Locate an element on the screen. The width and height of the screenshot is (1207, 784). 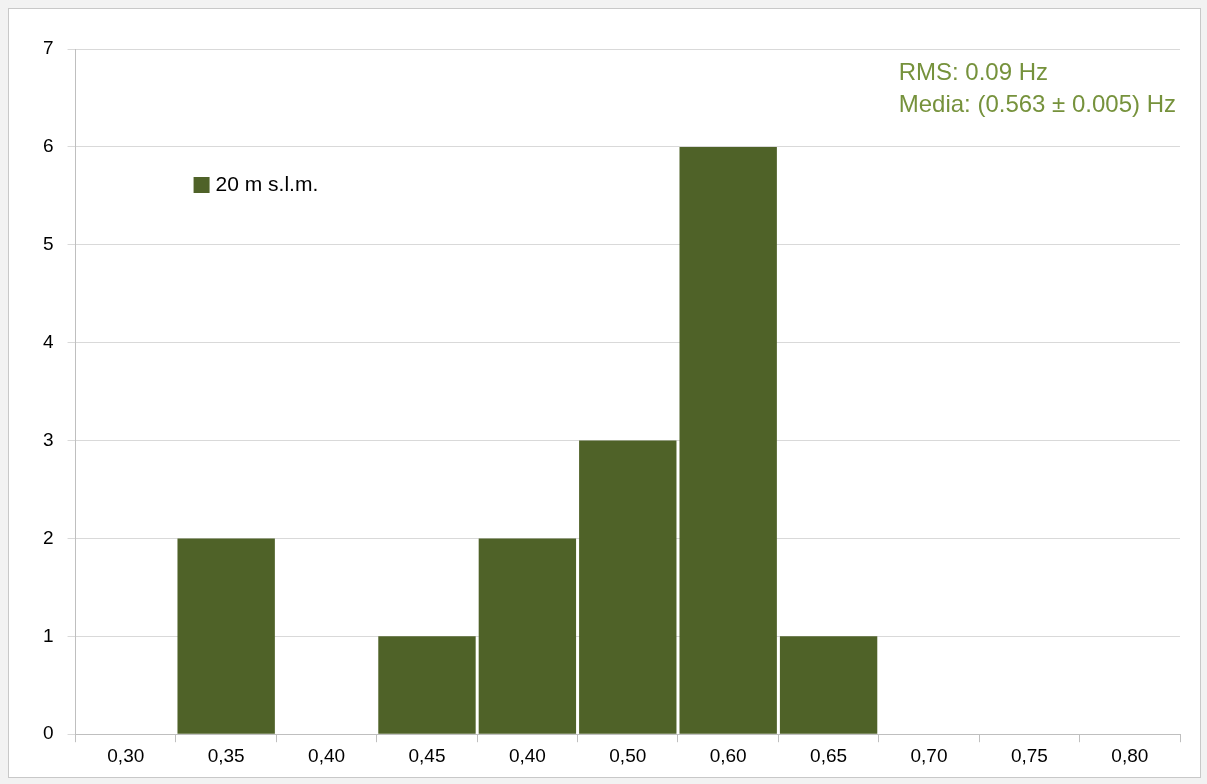
x-tick-label: 0,60 is located at coordinates (728, 755).